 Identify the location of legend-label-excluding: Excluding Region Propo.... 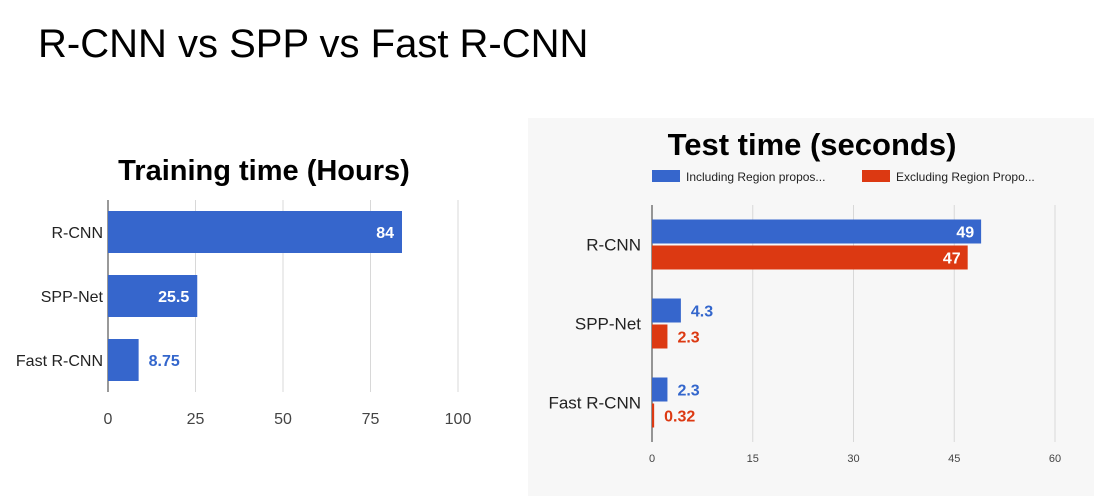
(965, 177).